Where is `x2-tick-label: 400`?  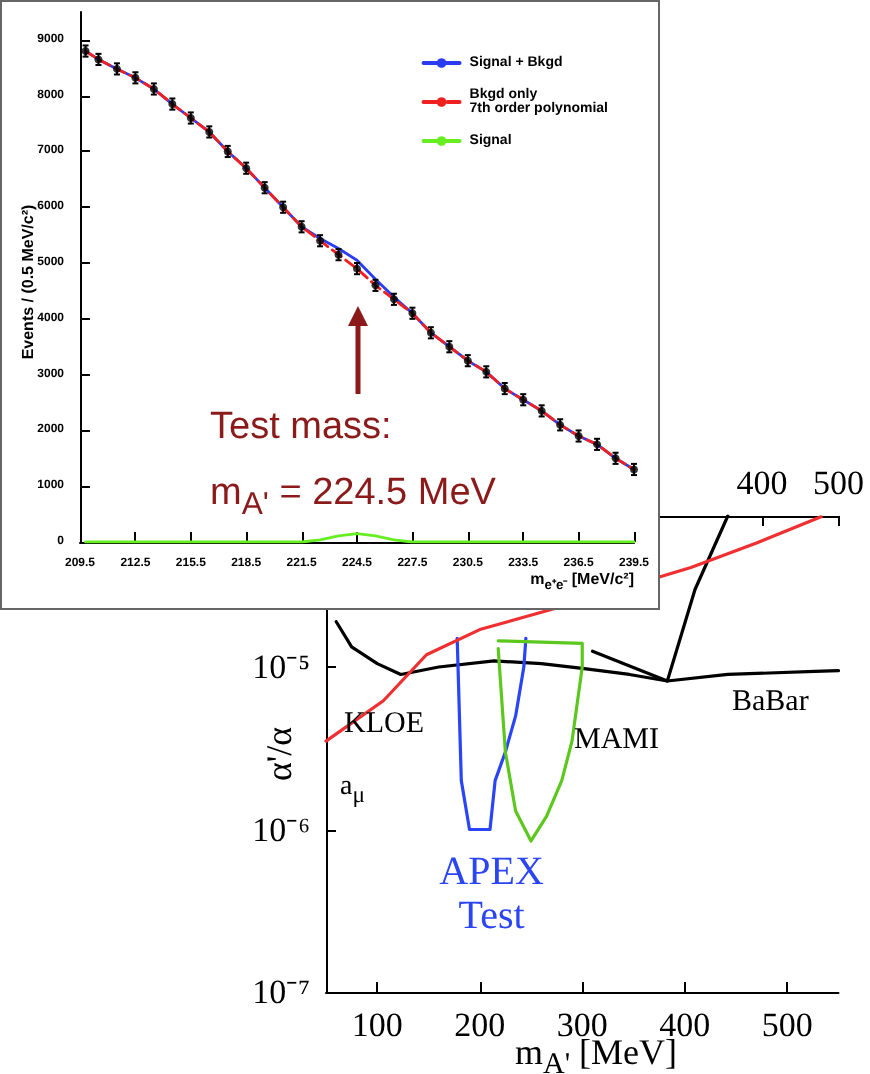
x2-tick-label: 400 is located at coordinates (762, 483).